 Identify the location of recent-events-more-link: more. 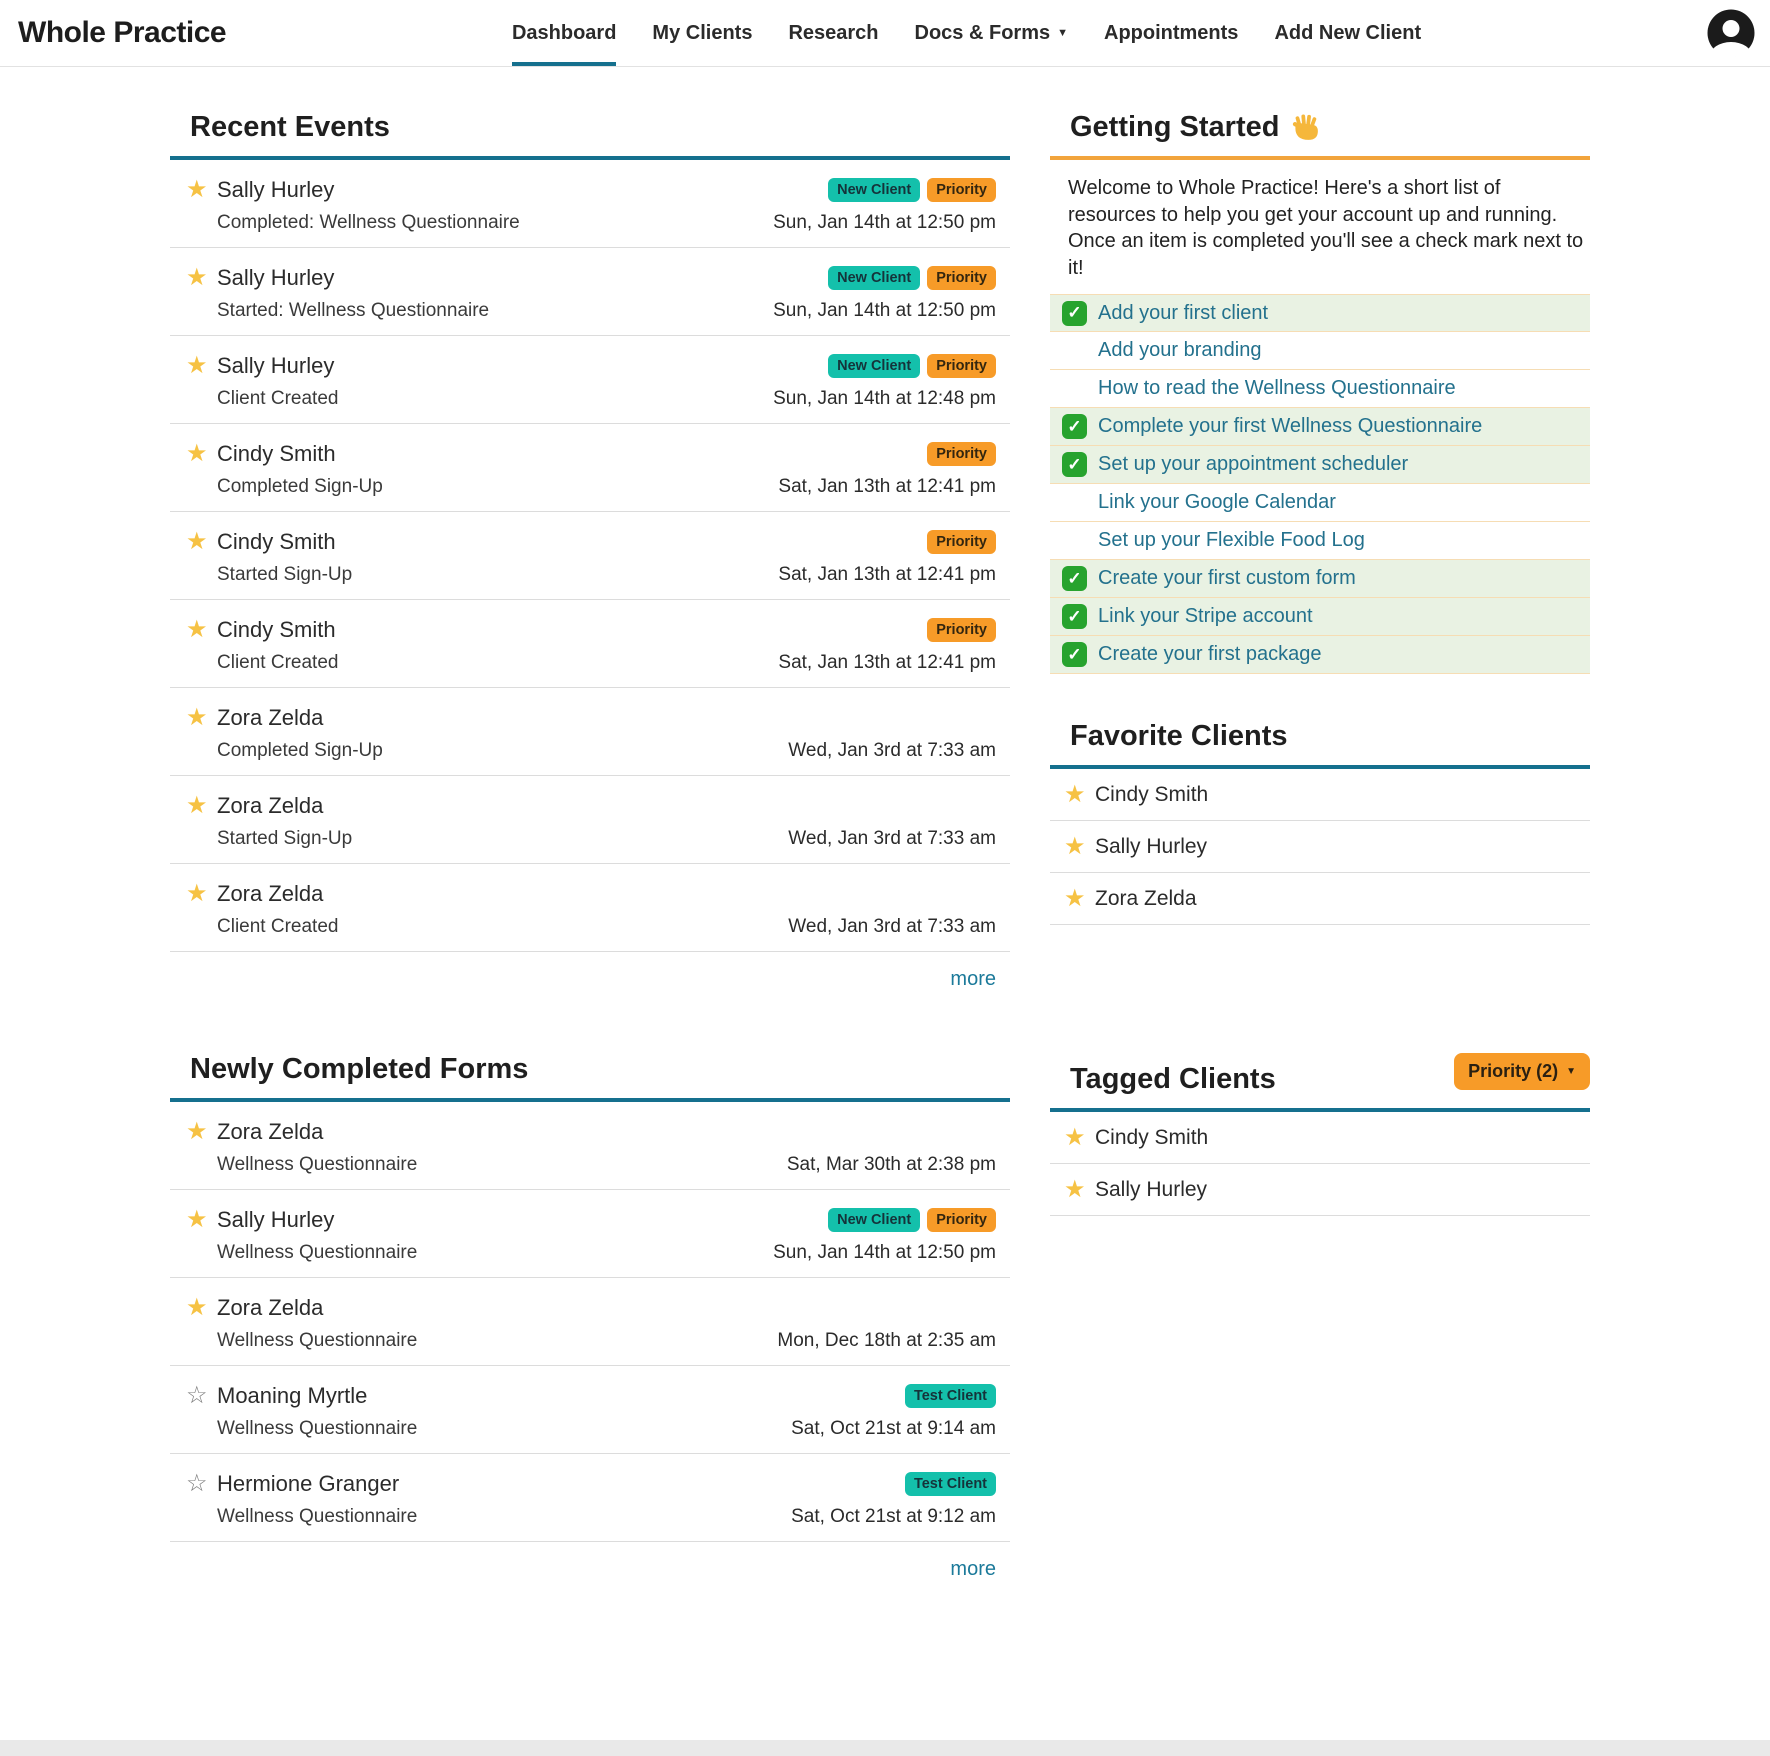
(973, 979).